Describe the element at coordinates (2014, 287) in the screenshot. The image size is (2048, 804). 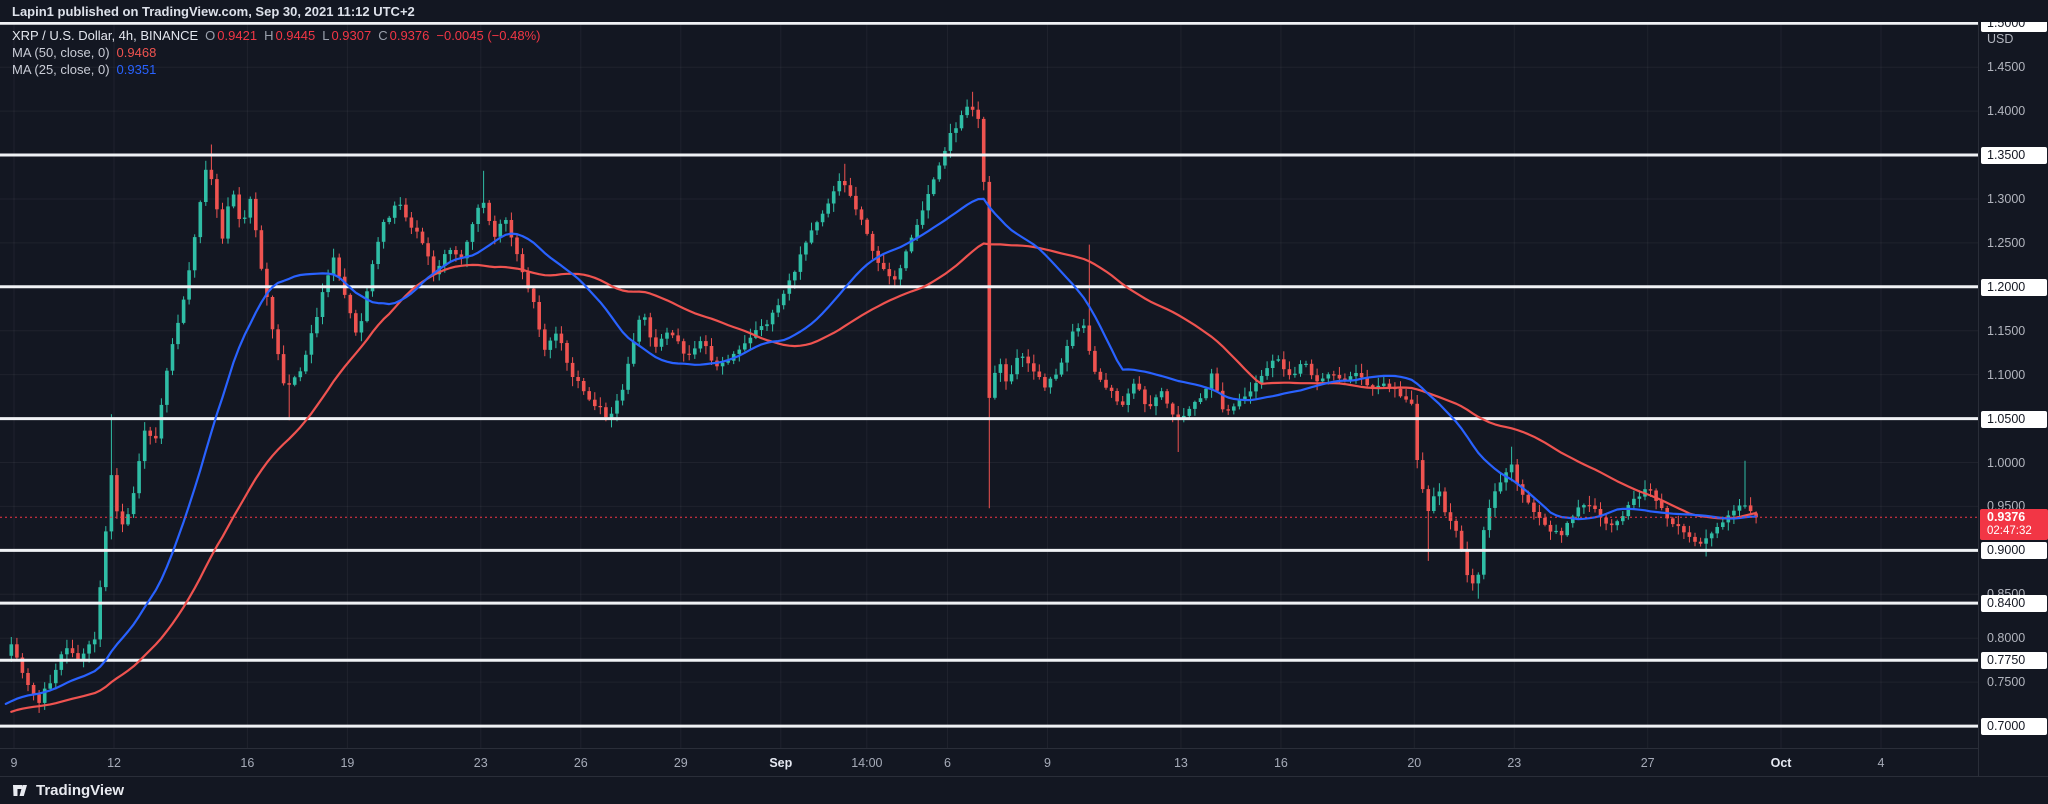
I see `price-level-label: 1.2000` at that location.